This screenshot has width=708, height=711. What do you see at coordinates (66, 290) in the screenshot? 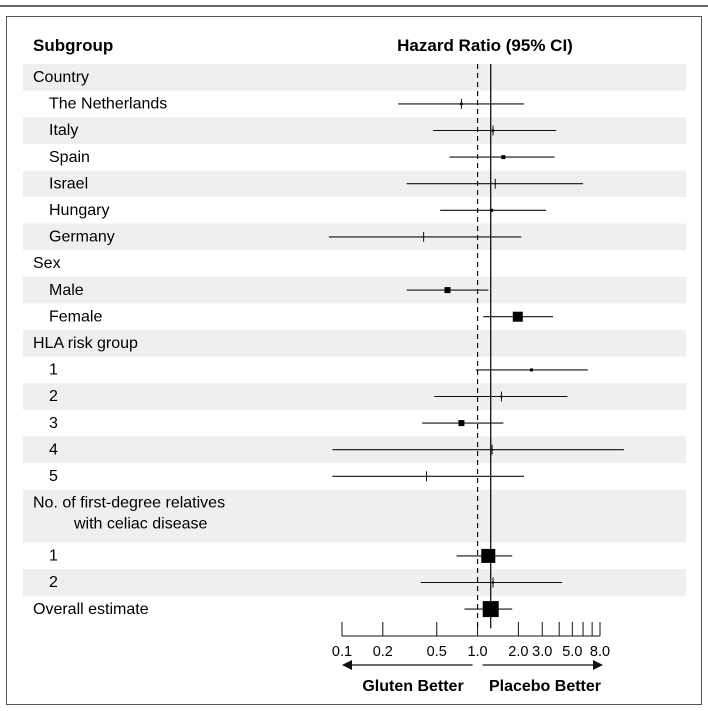
I see `subgroup-label: Male` at bounding box center [66, 290].